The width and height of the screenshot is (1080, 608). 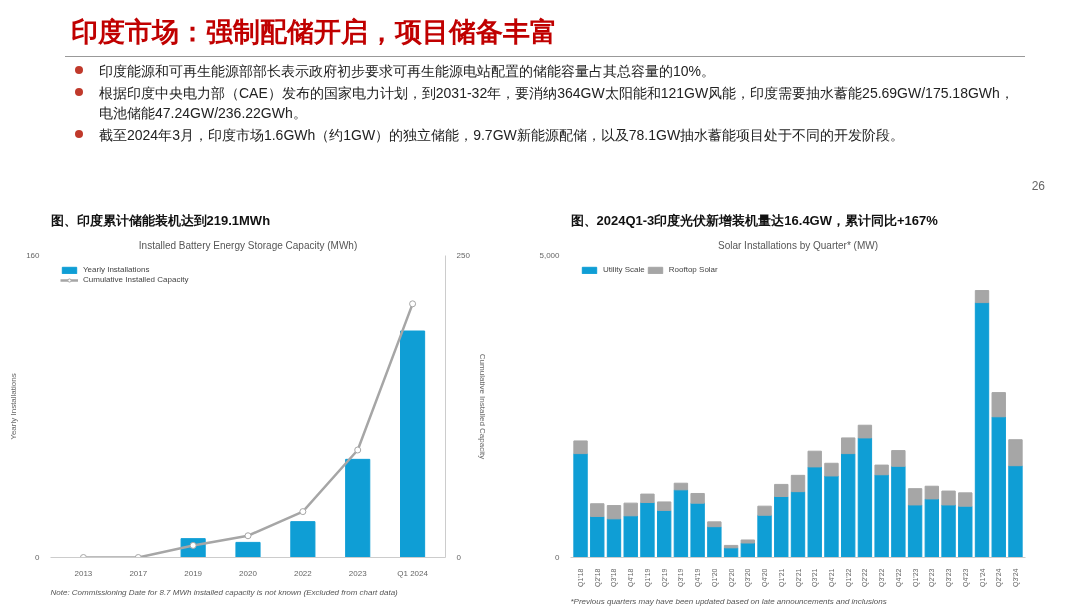 What do you see at coordinates (248, 573) in the screenshot?
I see `x-tick-label: 2020` at bounding box center [248, 573].